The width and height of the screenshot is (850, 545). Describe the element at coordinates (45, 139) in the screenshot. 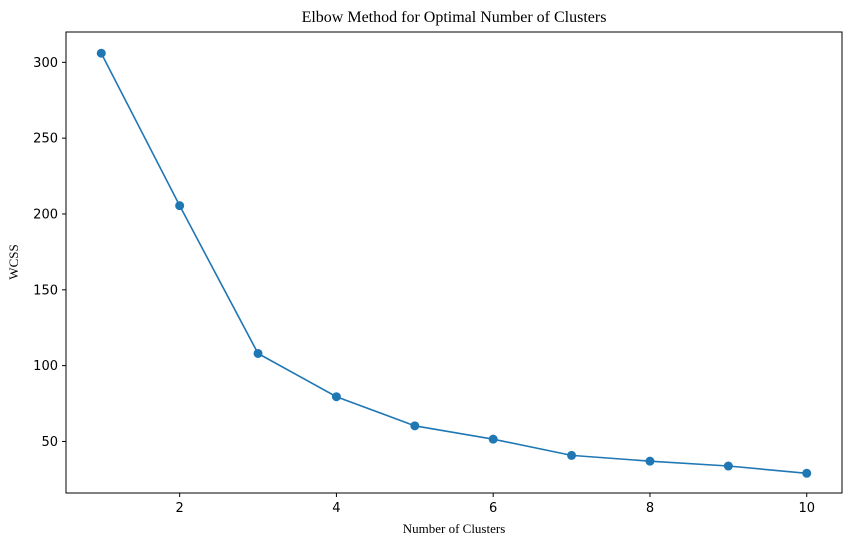

I see `y-tick-label: 250` at that location.